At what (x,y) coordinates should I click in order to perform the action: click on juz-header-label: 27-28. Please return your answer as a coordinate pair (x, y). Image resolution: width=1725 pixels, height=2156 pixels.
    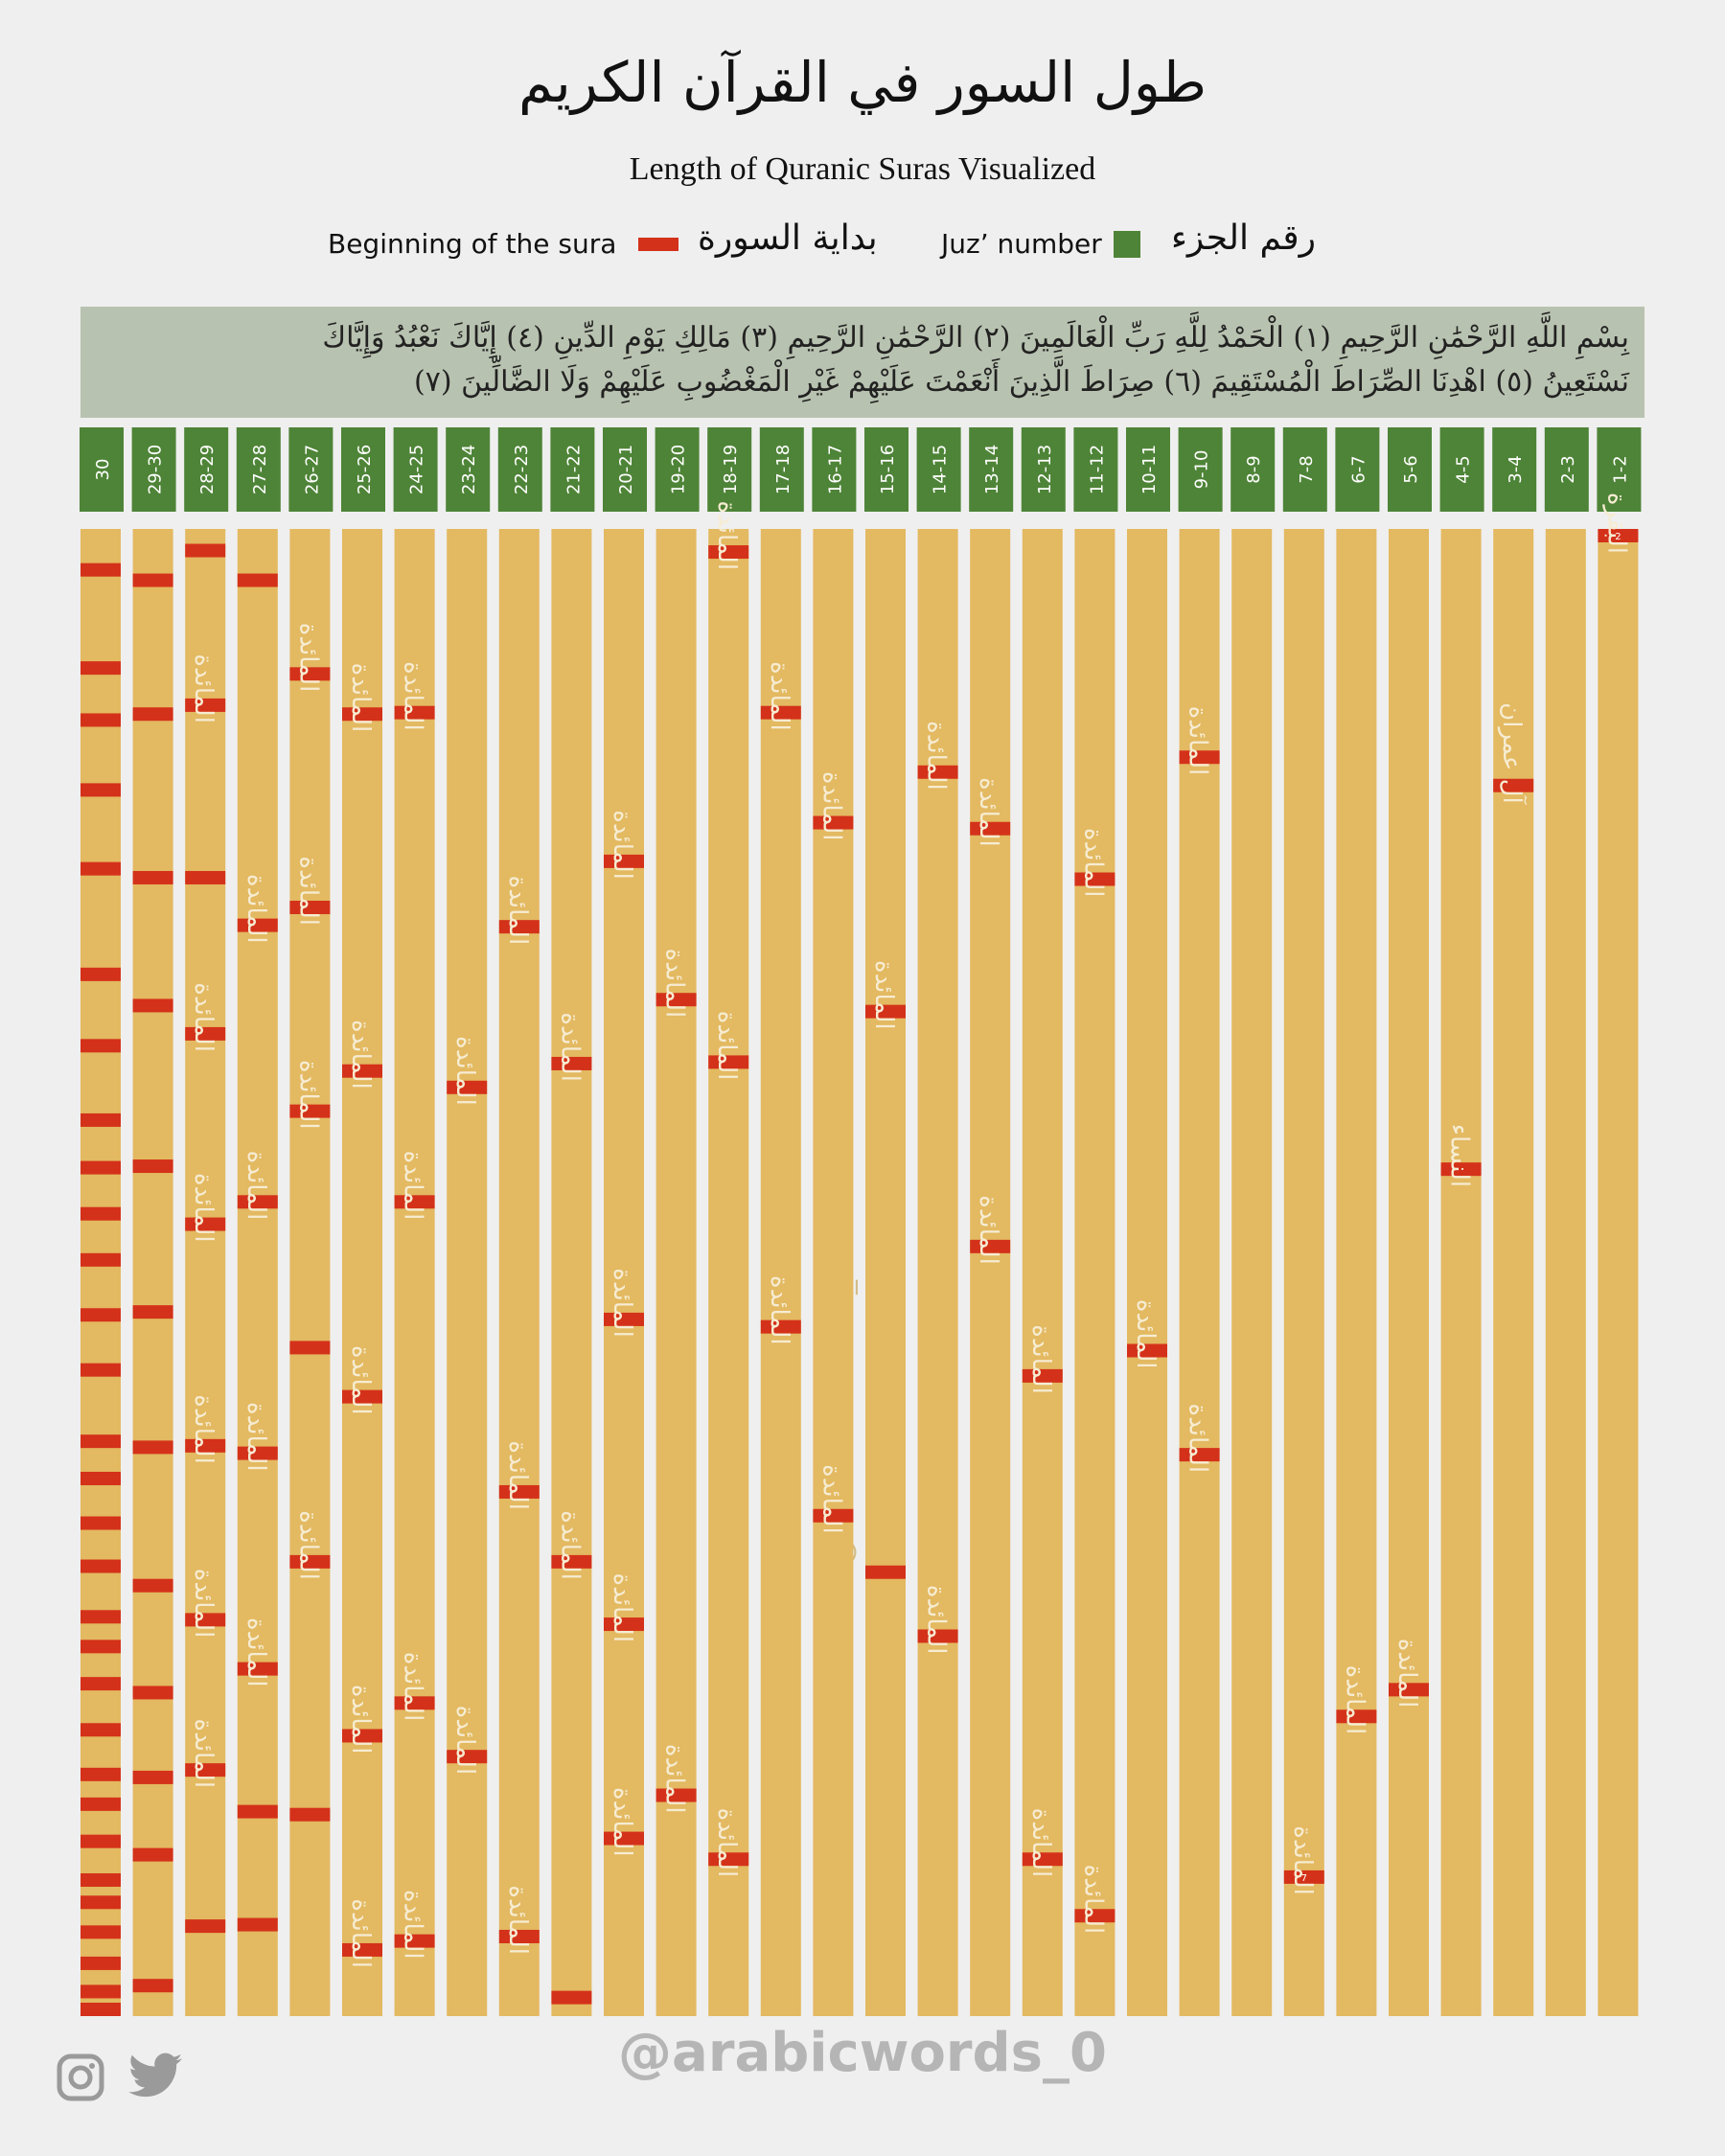
    Looking at the image, I should click on (260, 469).